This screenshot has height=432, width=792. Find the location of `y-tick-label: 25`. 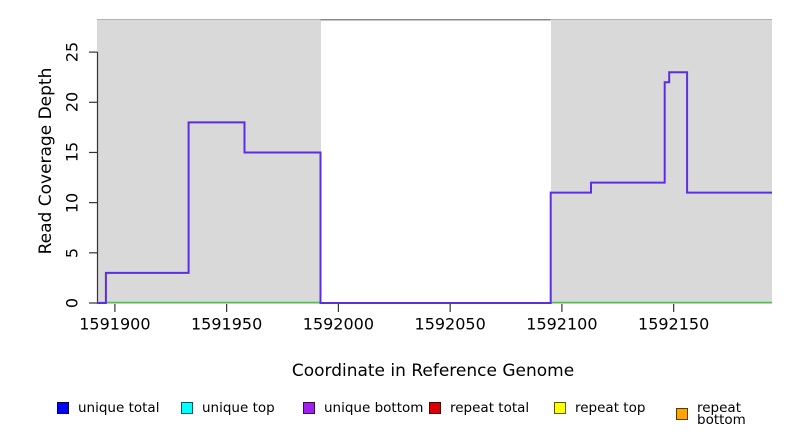

y-tick-label: 25 is located at coordinates (72, 52).